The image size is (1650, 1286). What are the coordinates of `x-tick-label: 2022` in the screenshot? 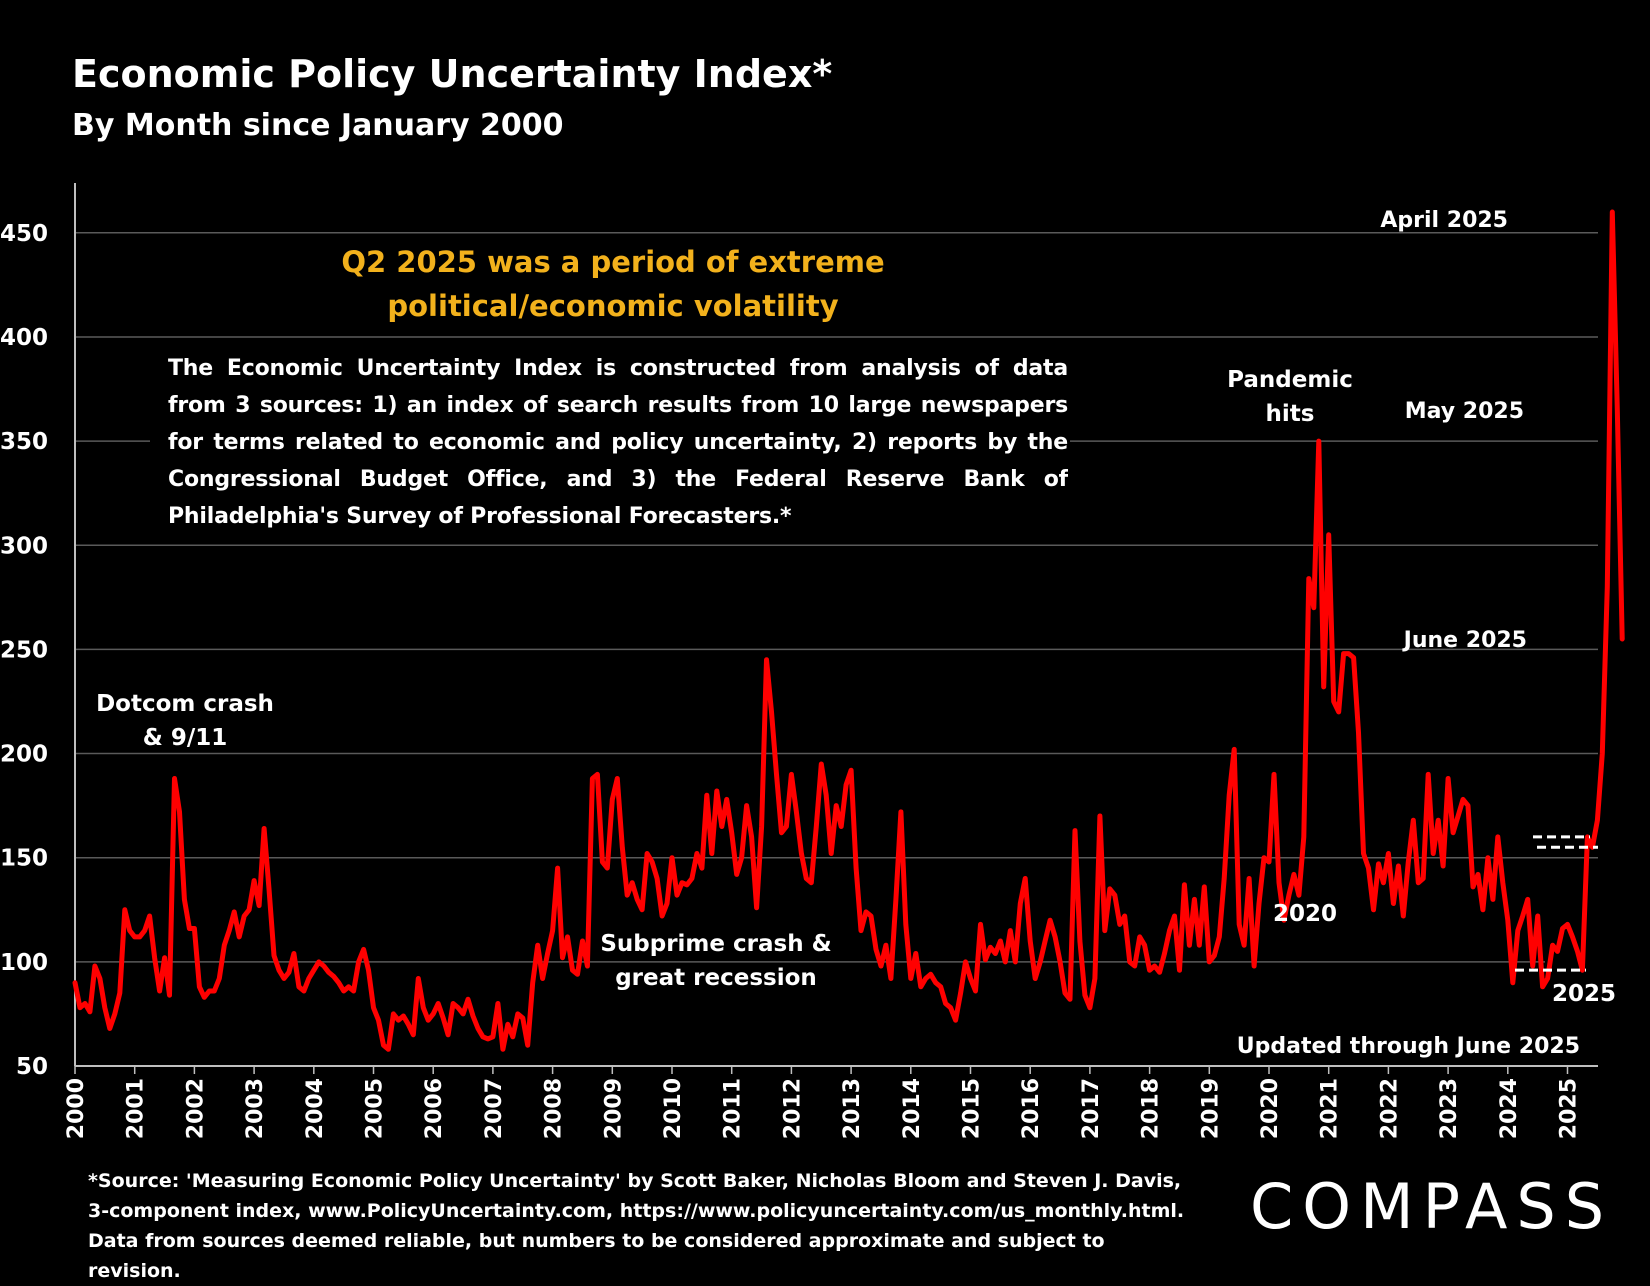 It's located at (1389, 1108).